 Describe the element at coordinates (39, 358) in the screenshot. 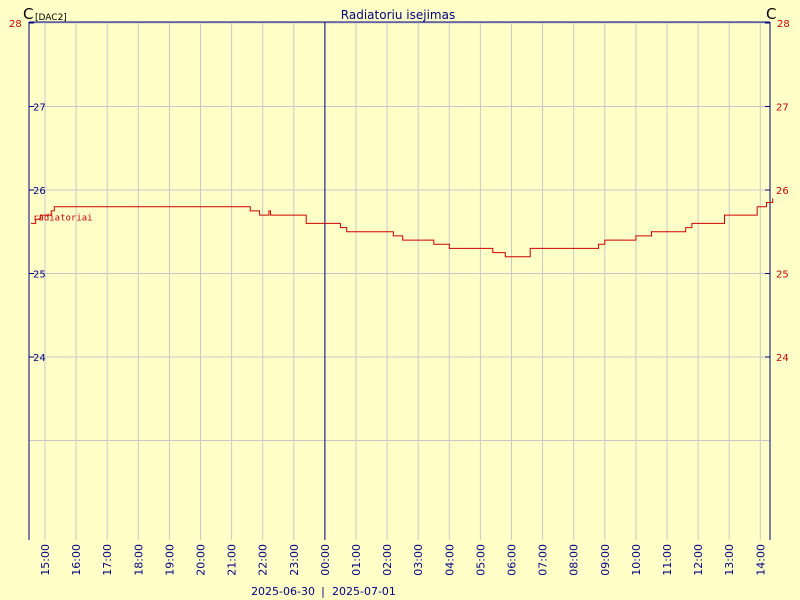

I see `y-tick-label-left: 24` at that location.